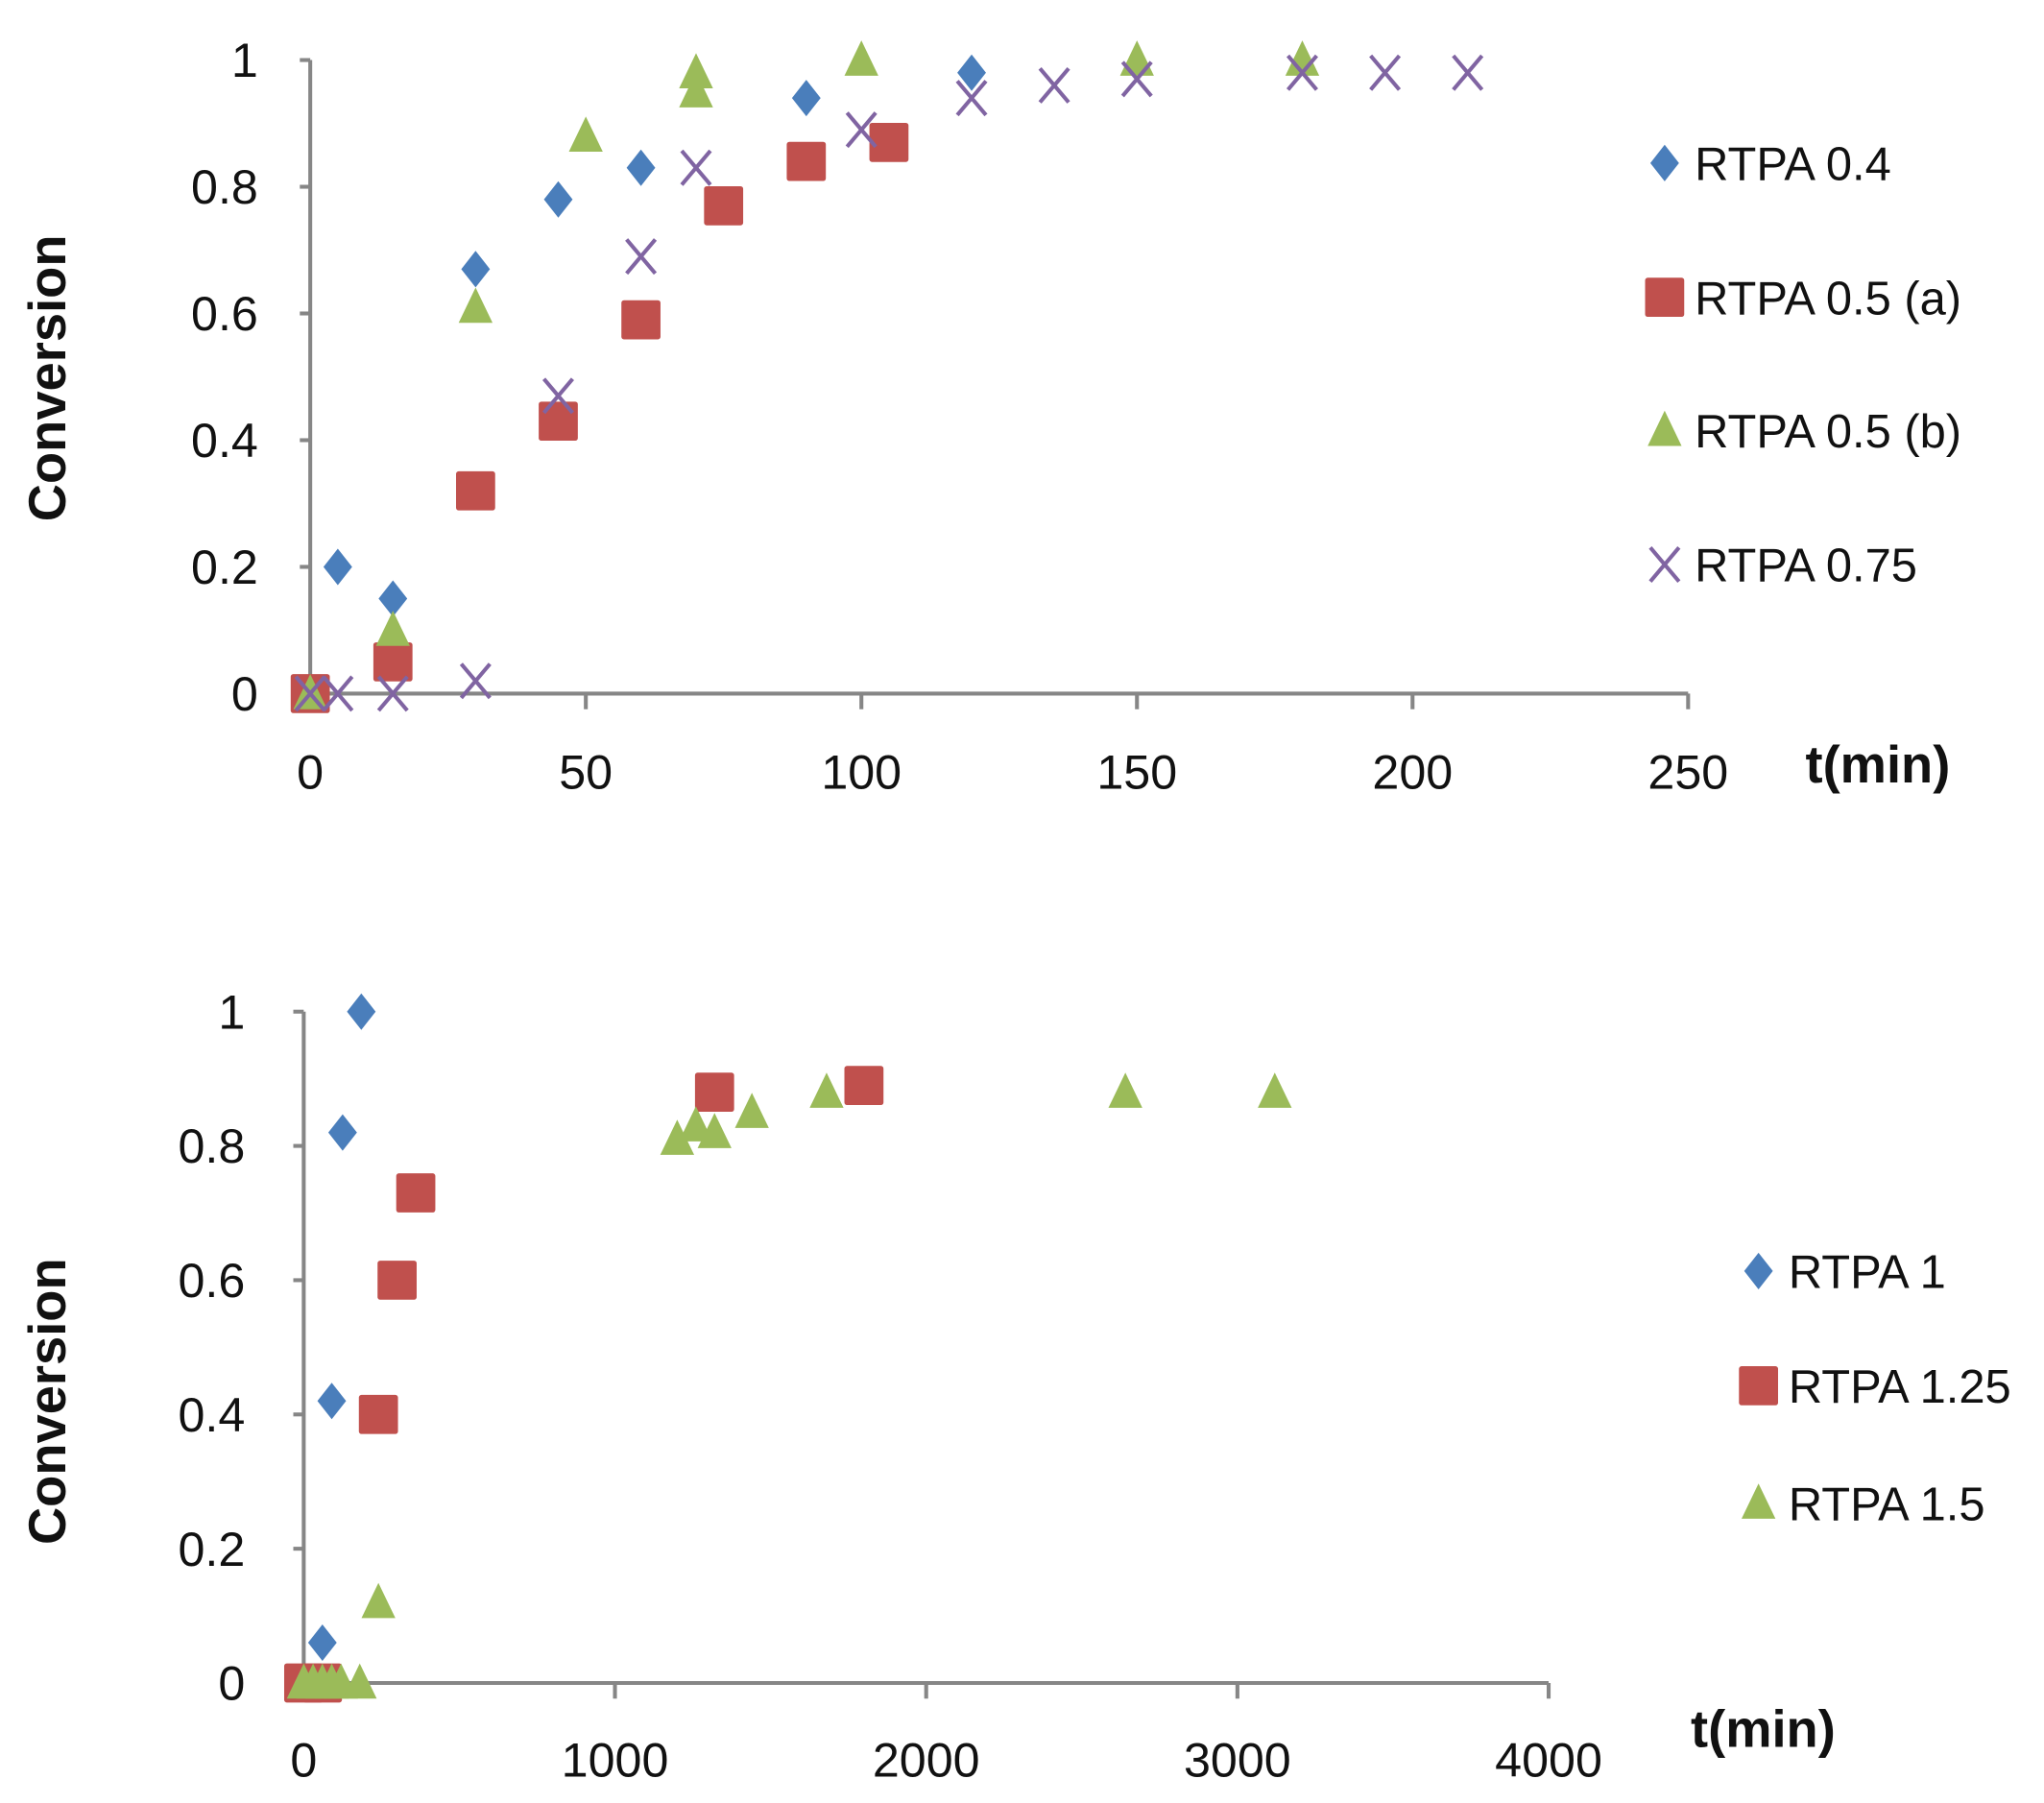  What do you see at coordinates (586, 773) in the screenshot?
I see `x-tick-label: 50` at bounding box center [586, 773].